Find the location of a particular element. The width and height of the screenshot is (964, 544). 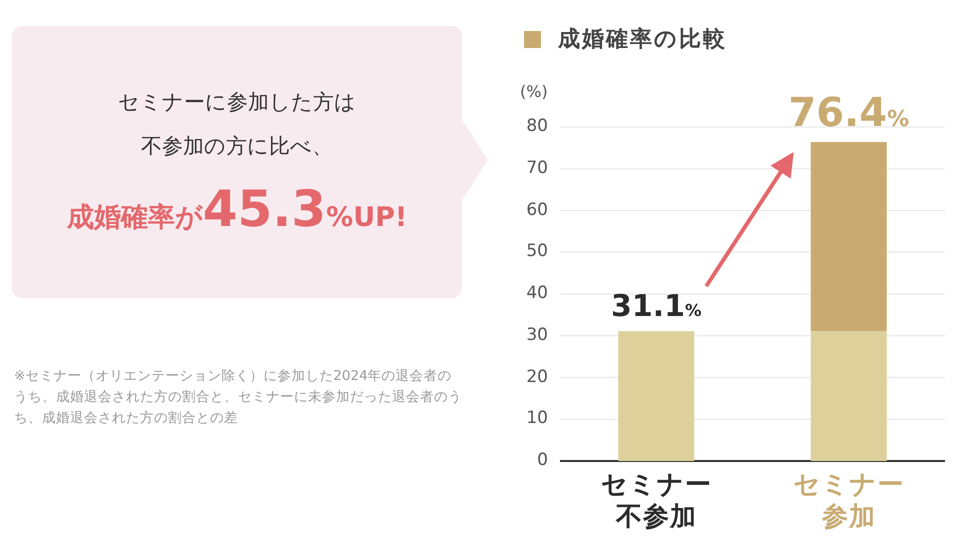

y-tick-label: 30 is located at coordinates (536, 334).